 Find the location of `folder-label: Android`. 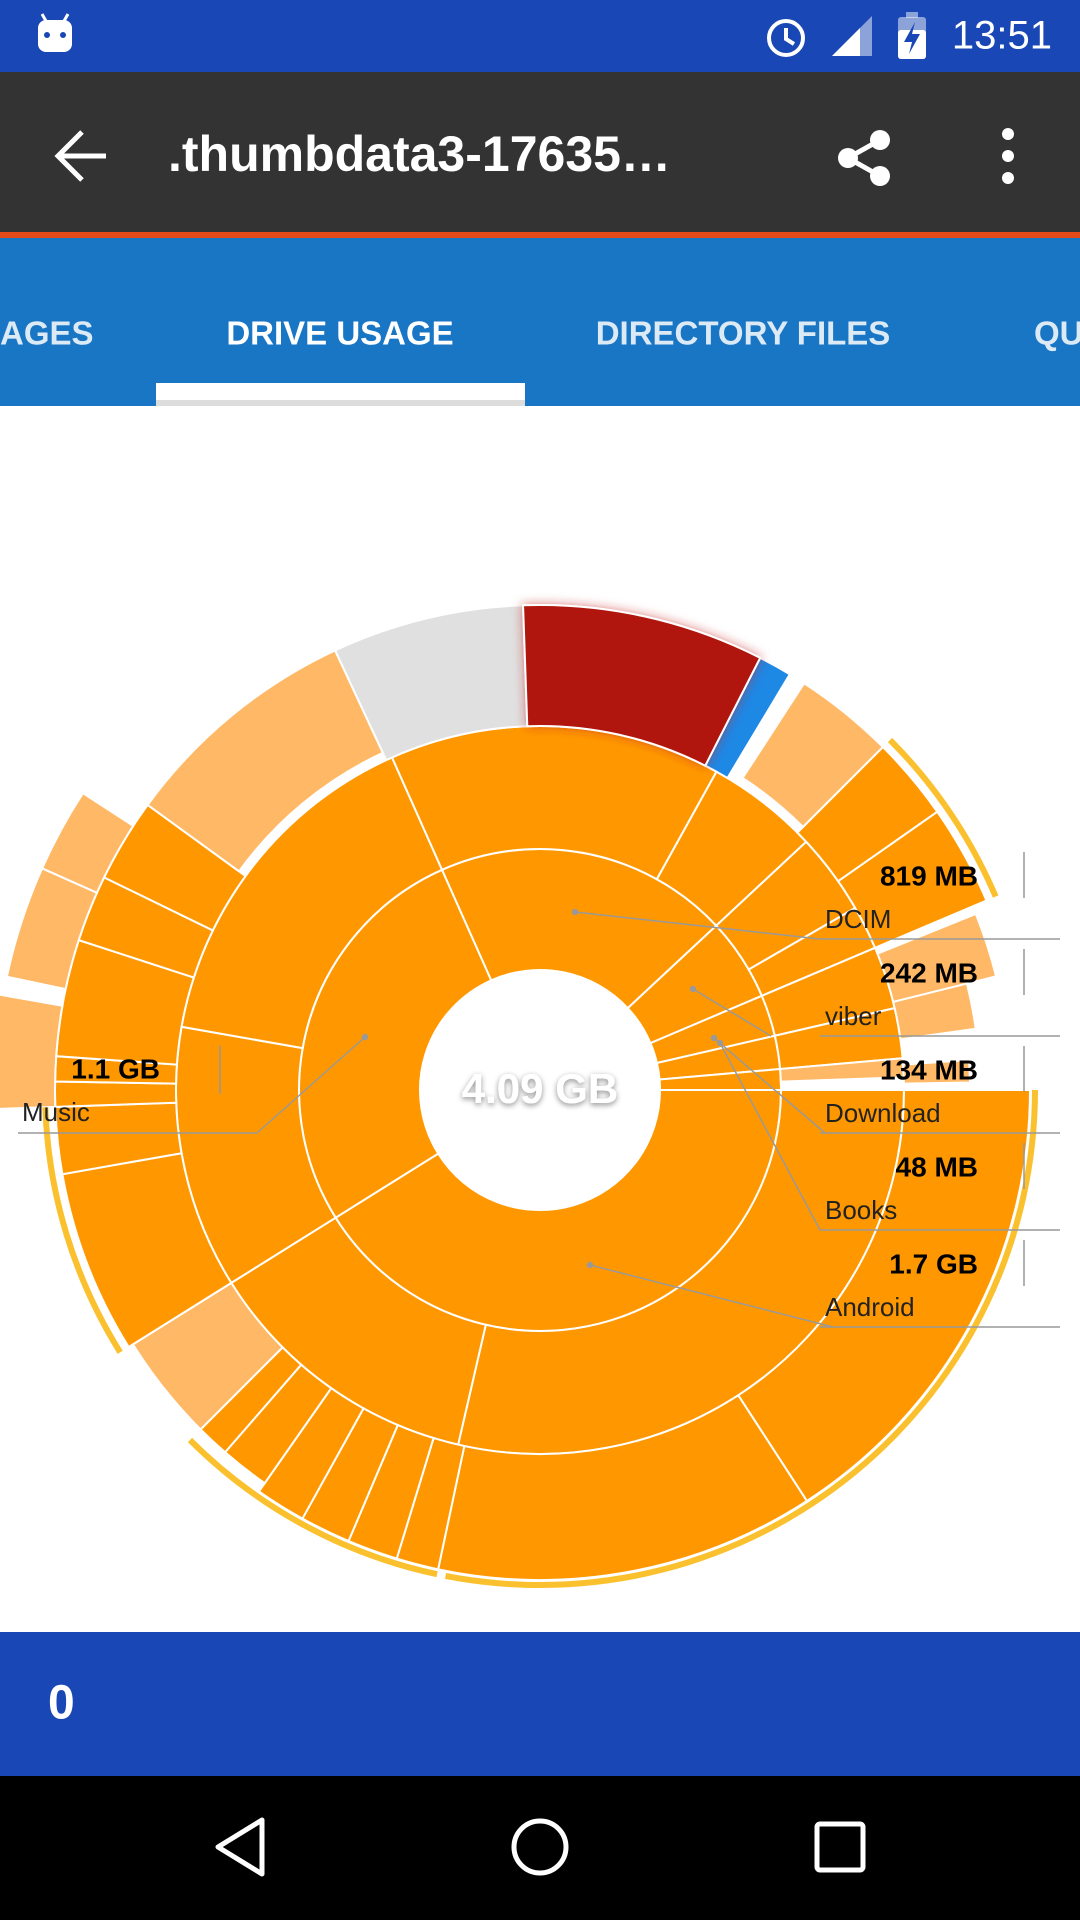

folder-label: Android is located at coordinates (870, 1307).